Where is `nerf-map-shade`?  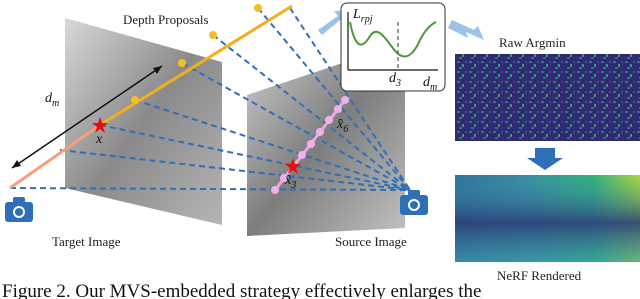 nerf-map-shade is located at coordinates (547, 218).